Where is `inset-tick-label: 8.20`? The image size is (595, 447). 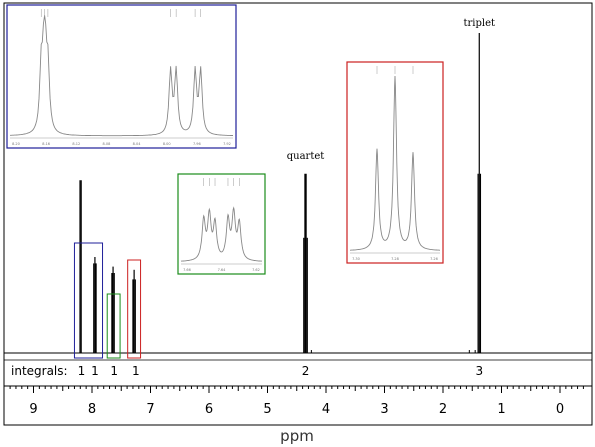
inset-tick-label: 8.20 is located at coordinates (16, 144).